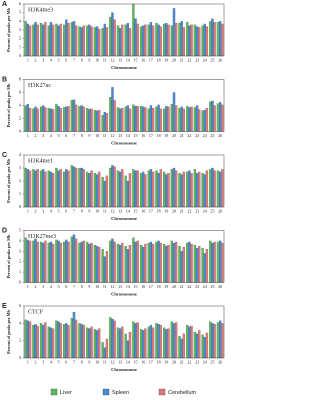 The width and height of the screenshot is (320, 400). Describe the element at coordinates (159, 286) in the screenshot. I see `x-tick-label: 18` at that location.